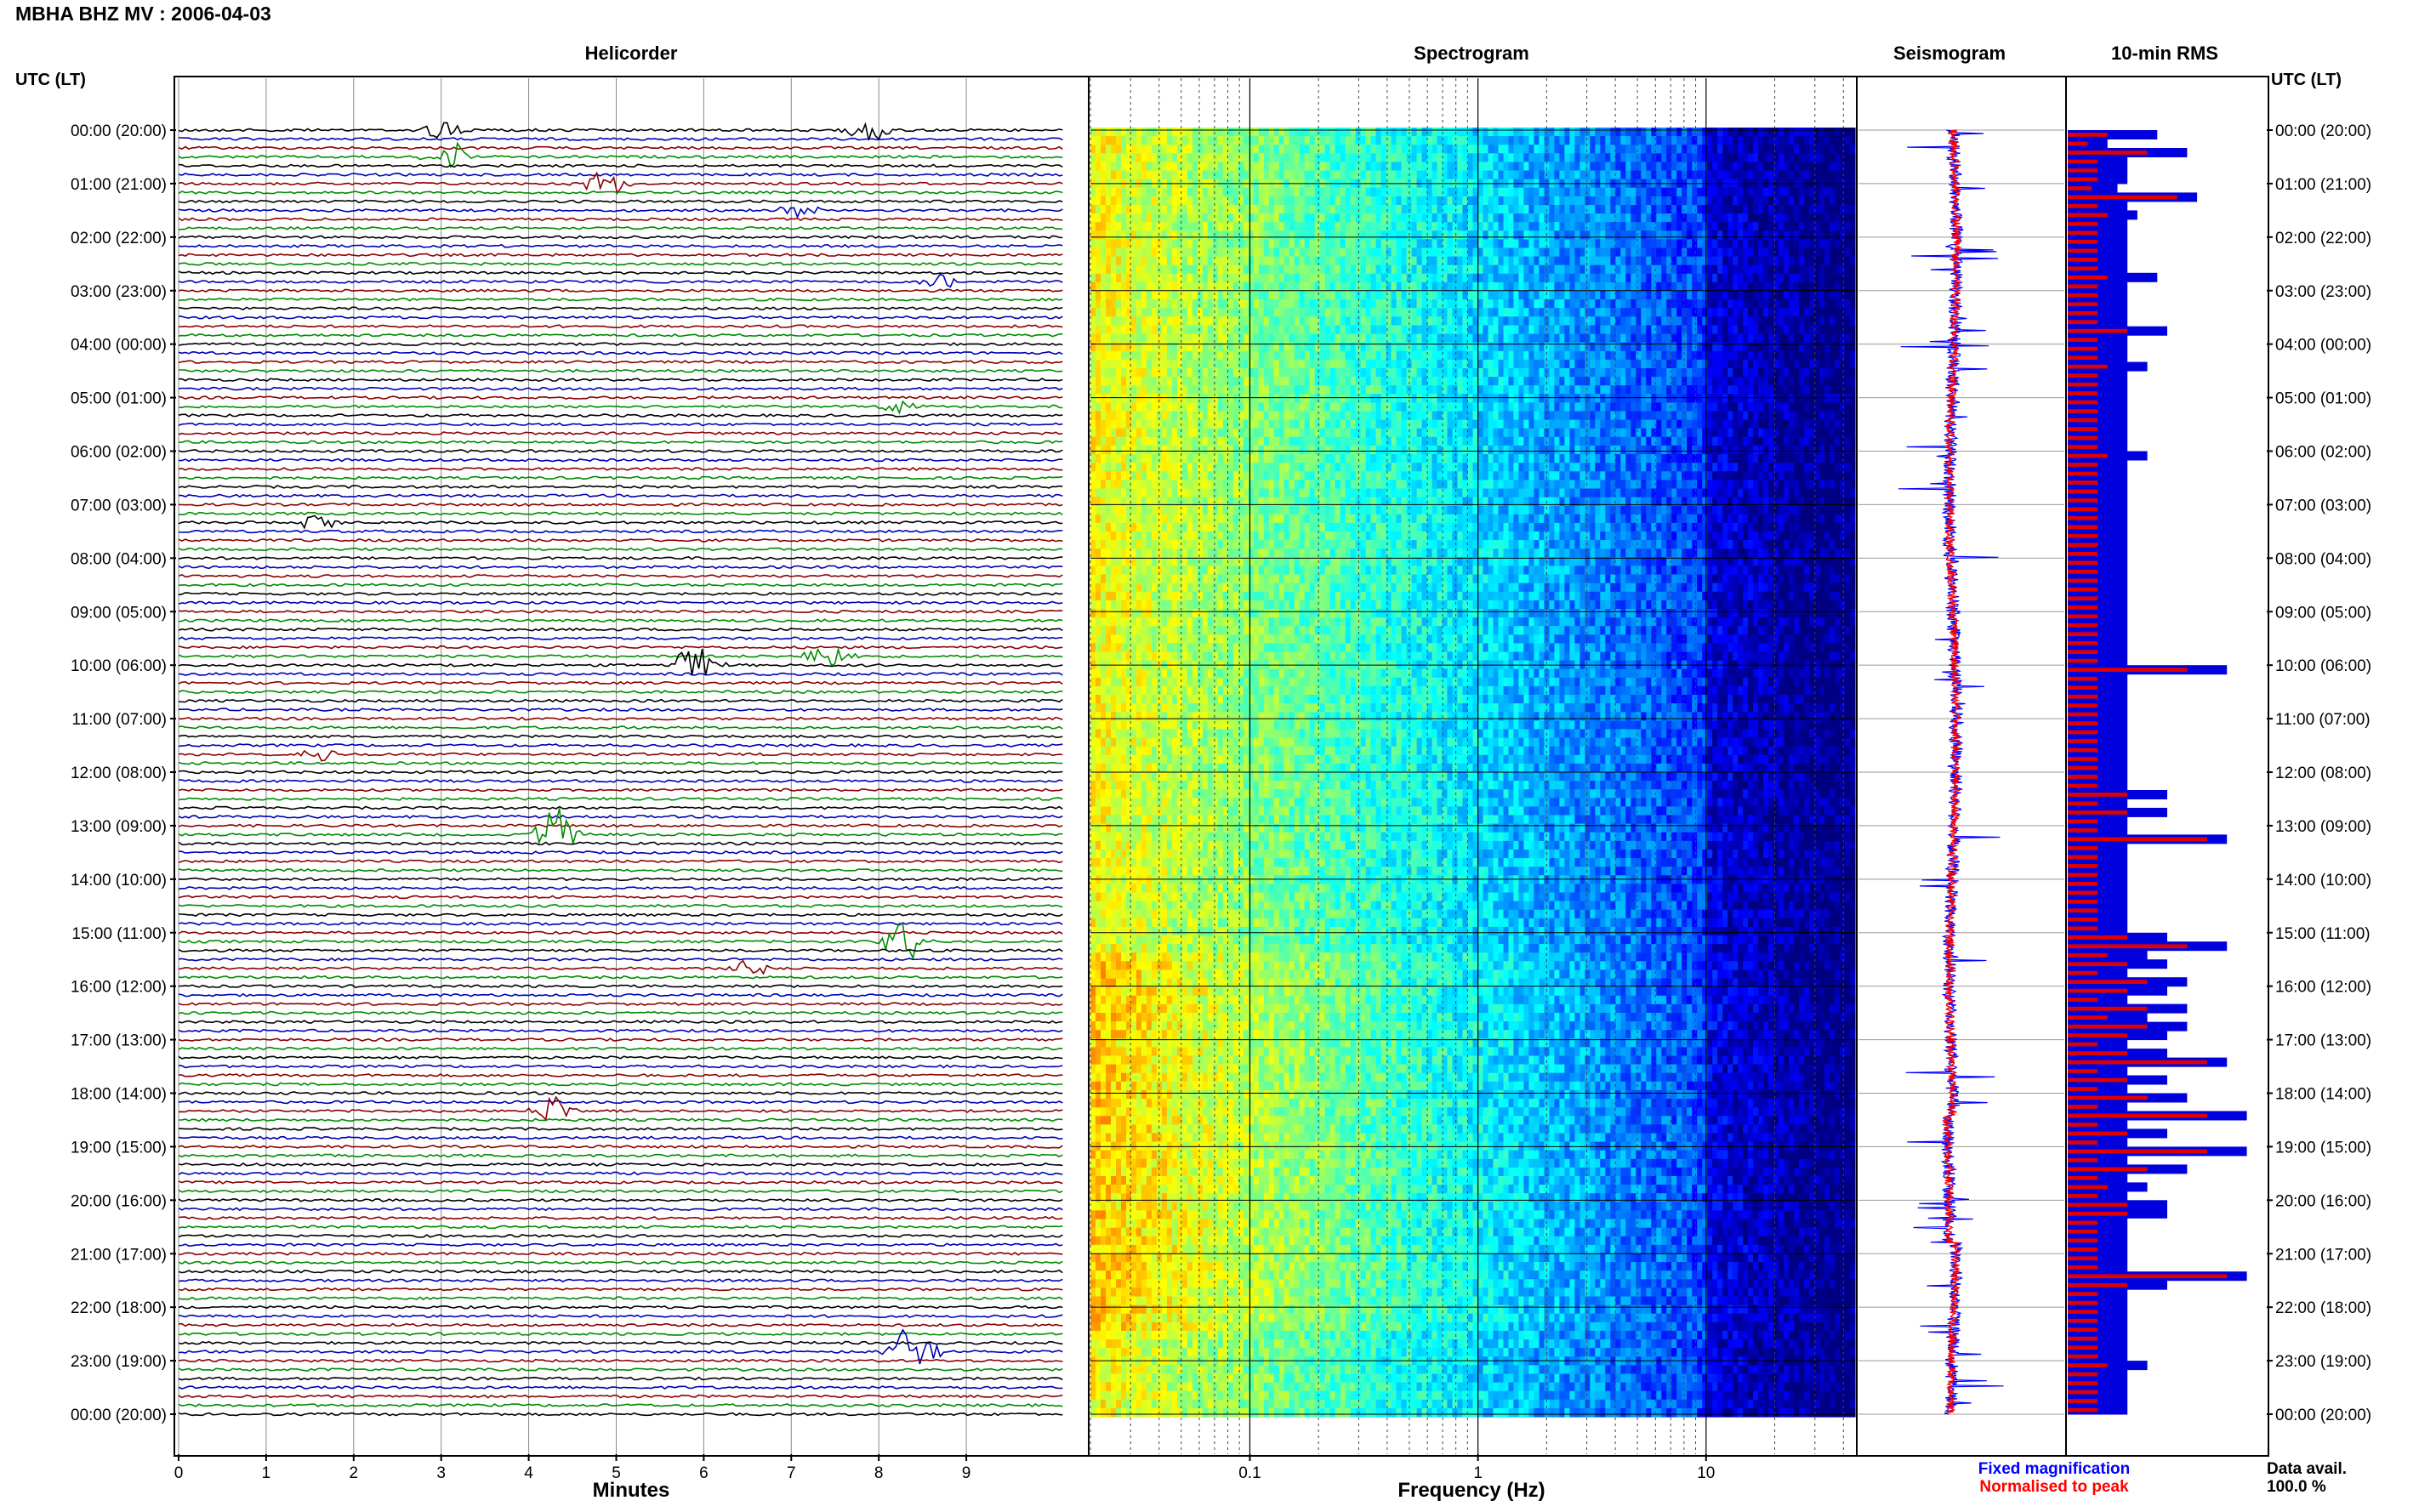  I want to click on helicorder-trace, so click(620, 1369).